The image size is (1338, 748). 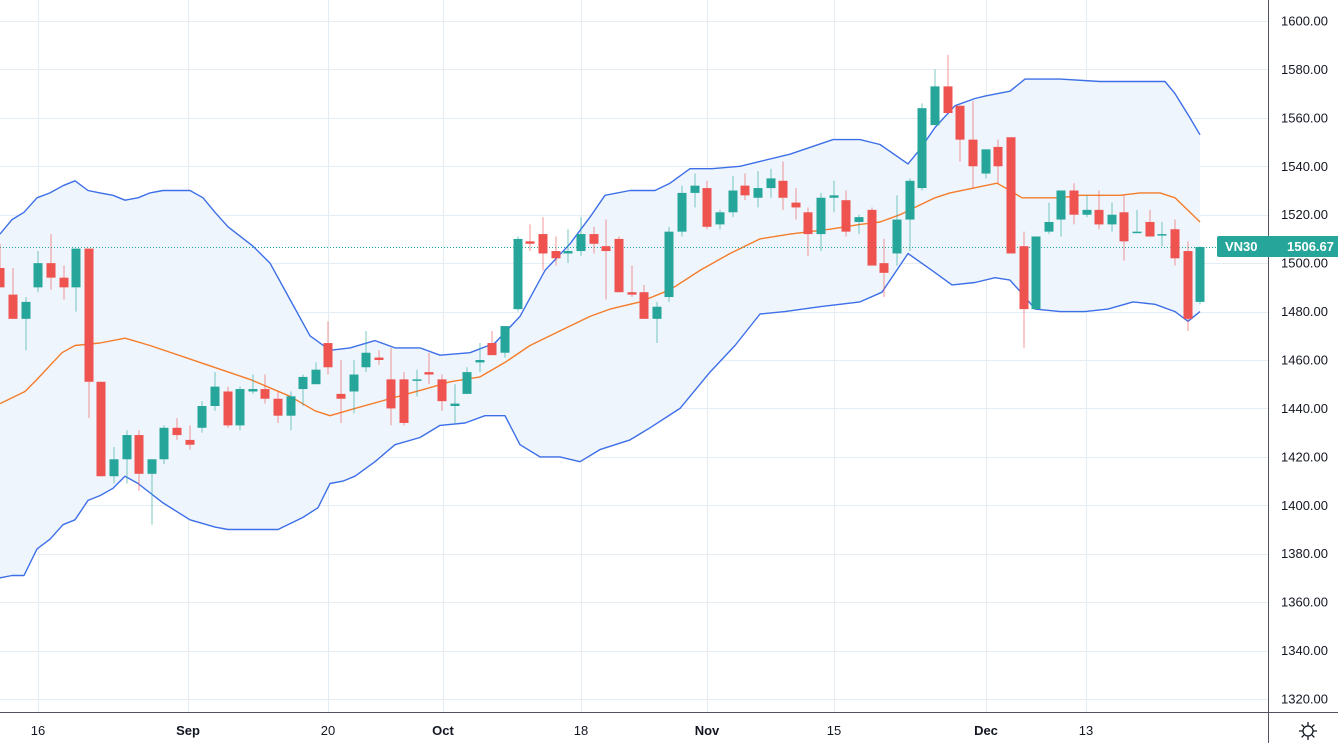 I want to click on time-axis: 16 Sep 20 Oct 18 Nov 15 Dec 13, so click(x=562, y=730).